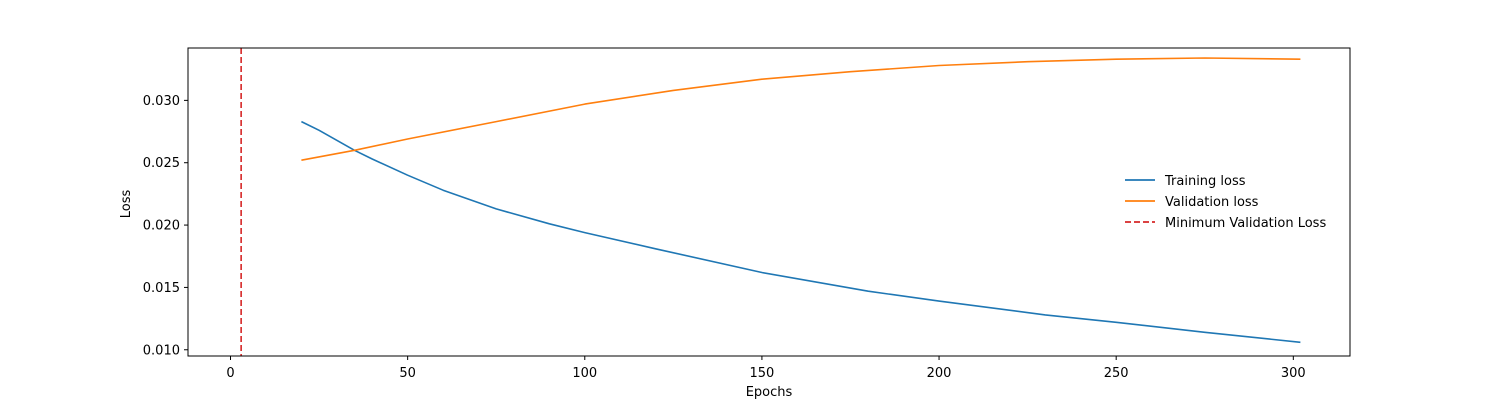 The image size is (1500, 404). Describe the element at coordinates (762, 373) in the screenshot. I see `x-tick-label: 150` at that location.